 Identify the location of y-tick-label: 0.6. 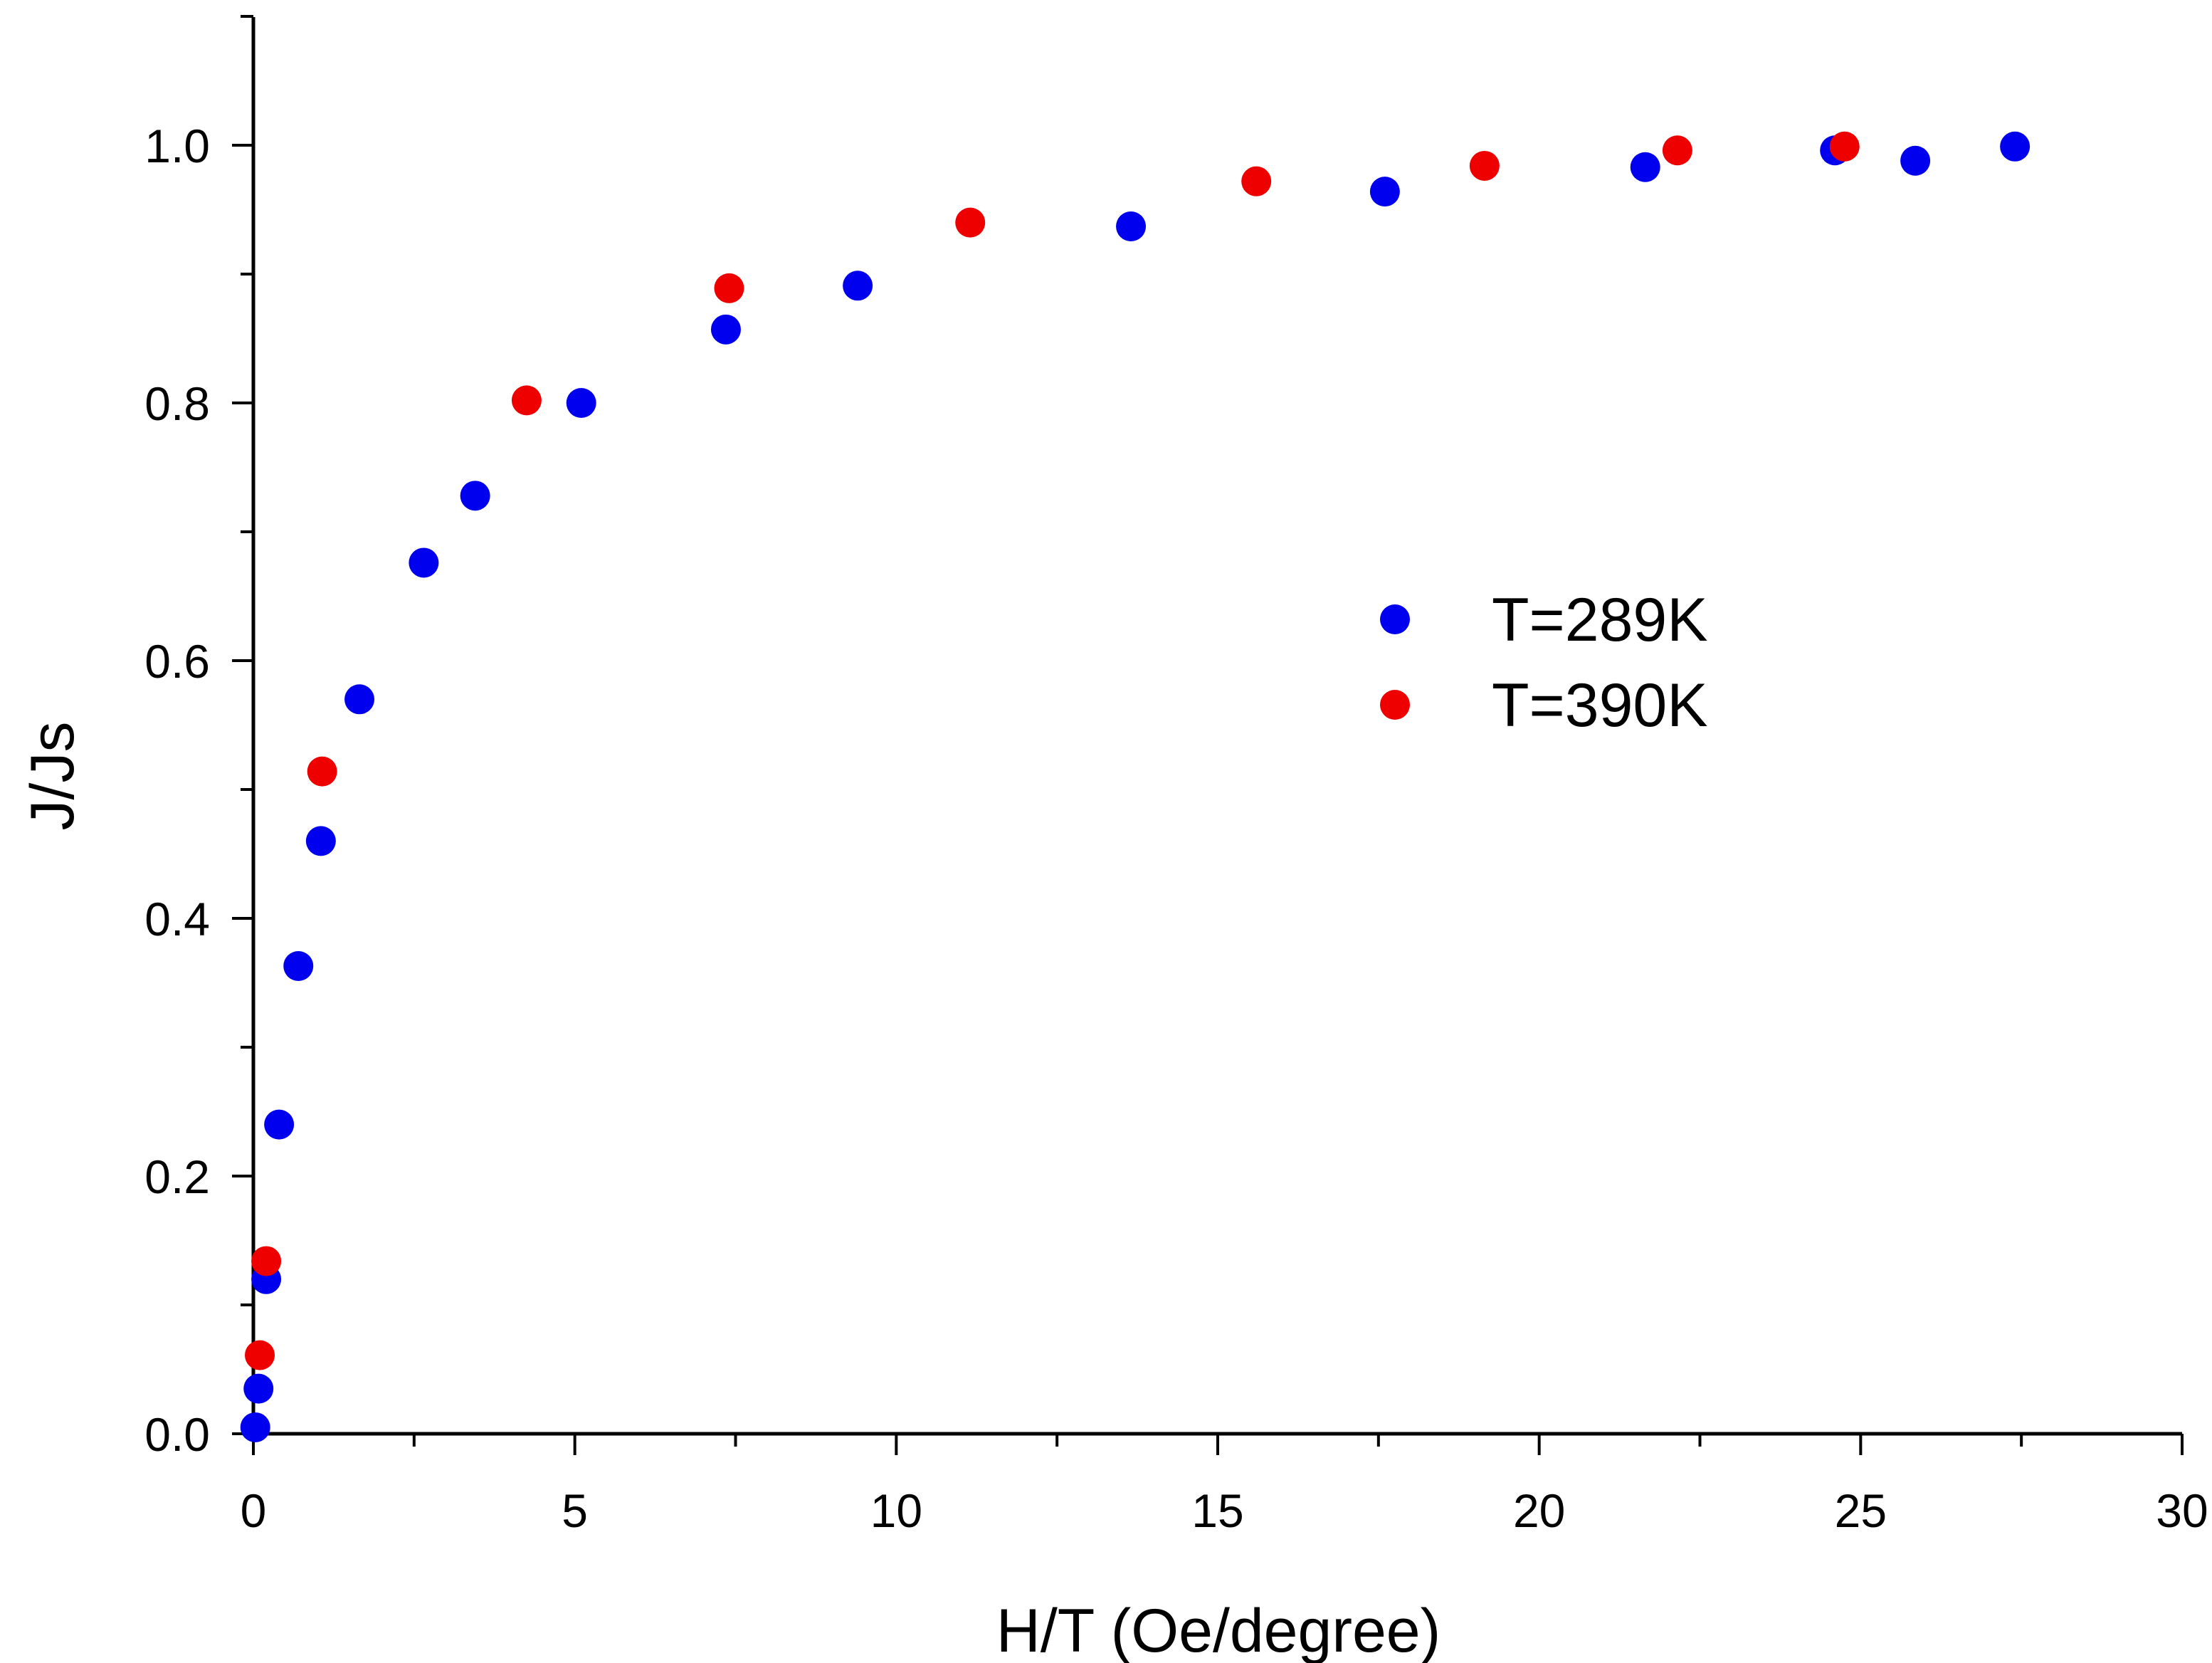
(177, 661).